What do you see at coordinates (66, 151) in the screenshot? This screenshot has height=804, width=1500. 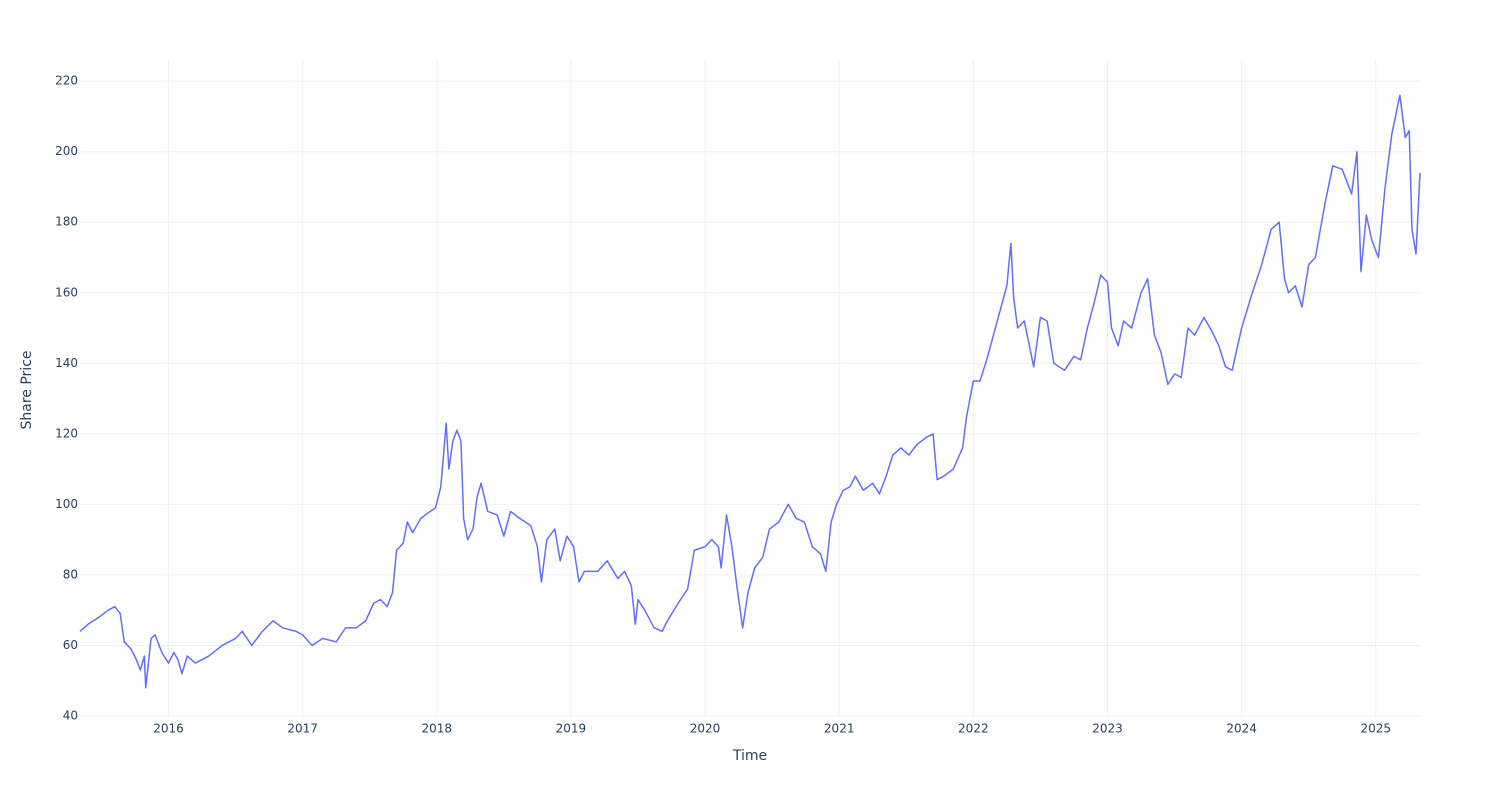 I see `y-tick-label: 200` at bounding box center [66, 151].